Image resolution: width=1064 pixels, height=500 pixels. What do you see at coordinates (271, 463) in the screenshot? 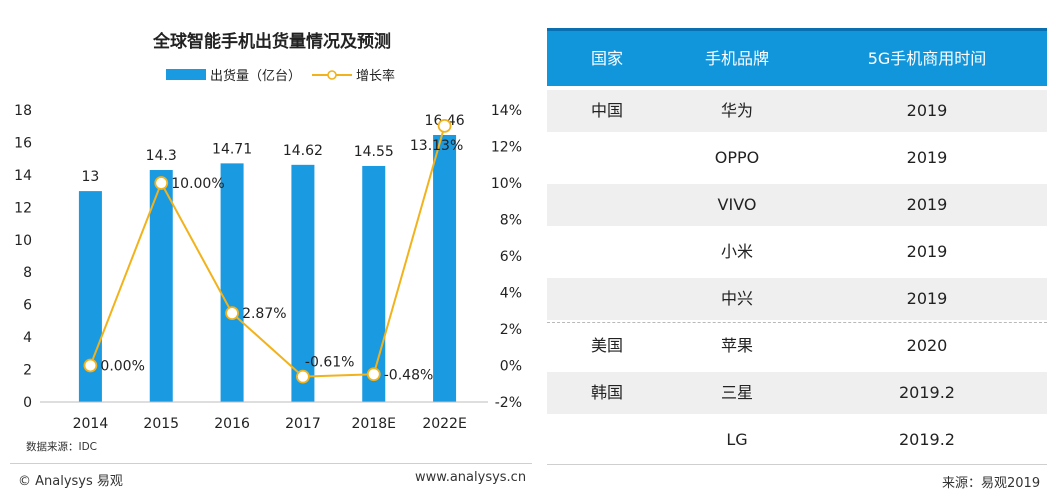
I see `footer-divider` at bounding box center [271, 463].